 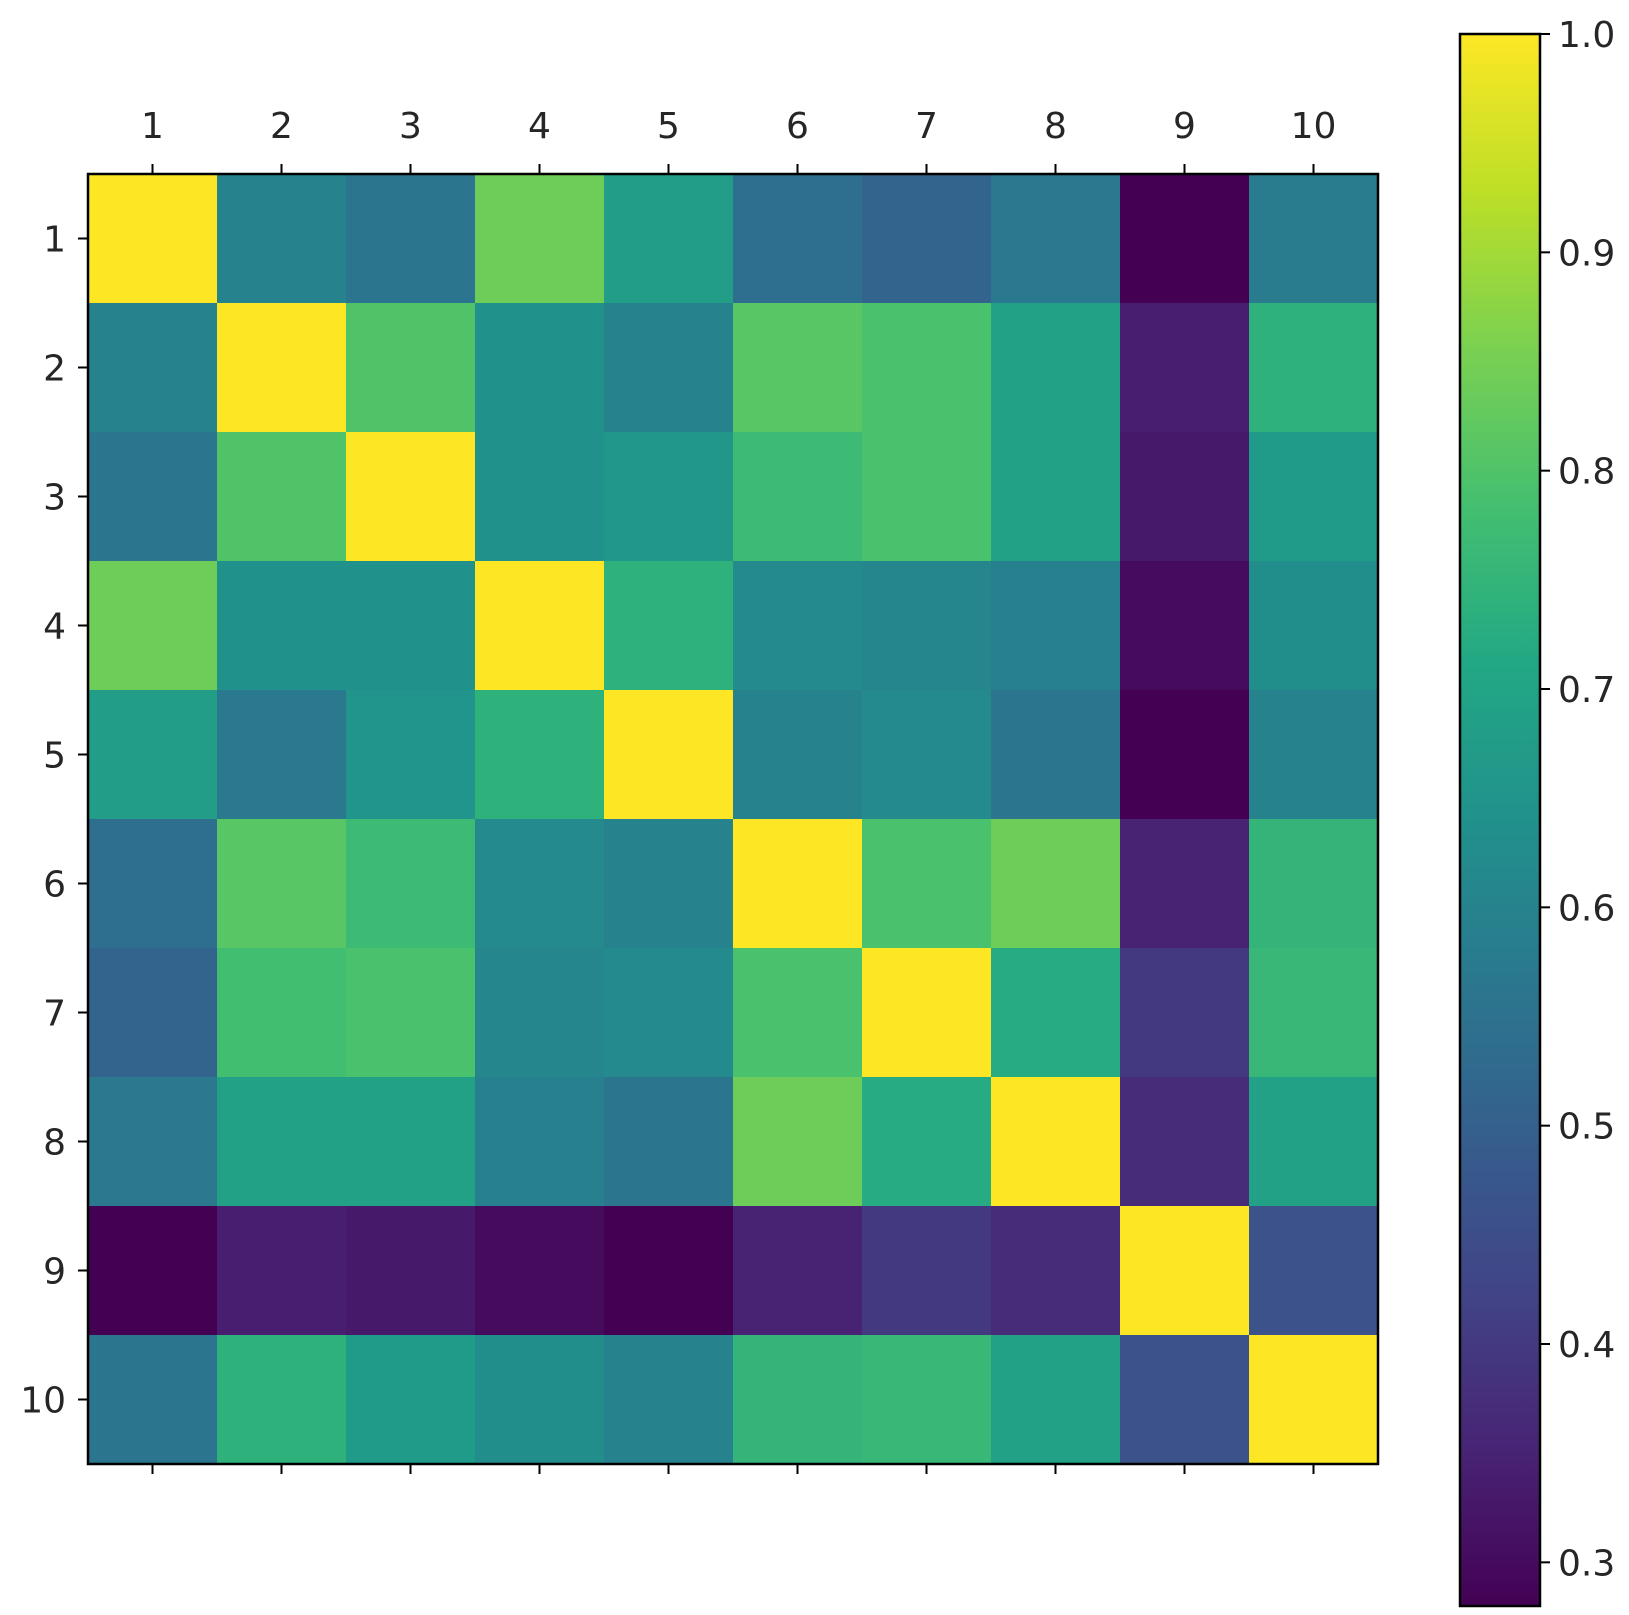 I want to click on colorbar-tick-label: 0.8, so click(x=1586, y=472).